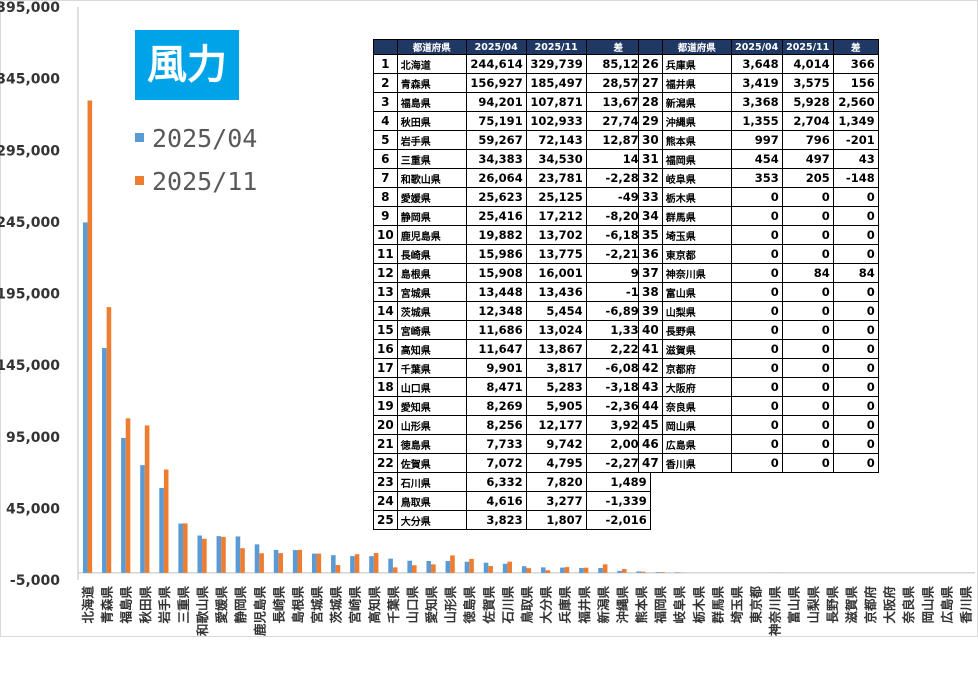 Image resolution: width=978 pixels, height=695 pixels. What do you see at coordinates (496, 444) in the screenshot?
I see `value-2025-04: 7,733` at bounding box center [496, 444].